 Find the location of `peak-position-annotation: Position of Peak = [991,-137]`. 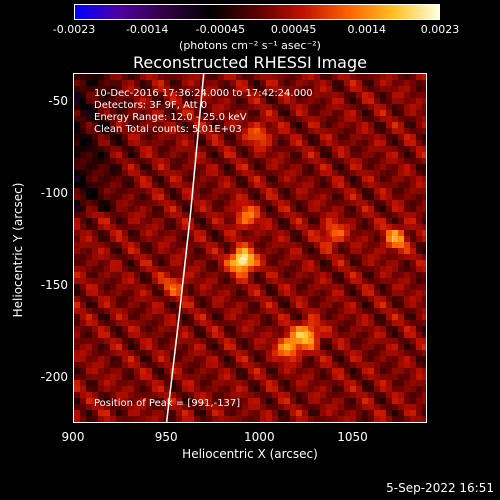

peak-position-annotation: Position of Peak = [991,-137] is located at coordinates (167, 403).